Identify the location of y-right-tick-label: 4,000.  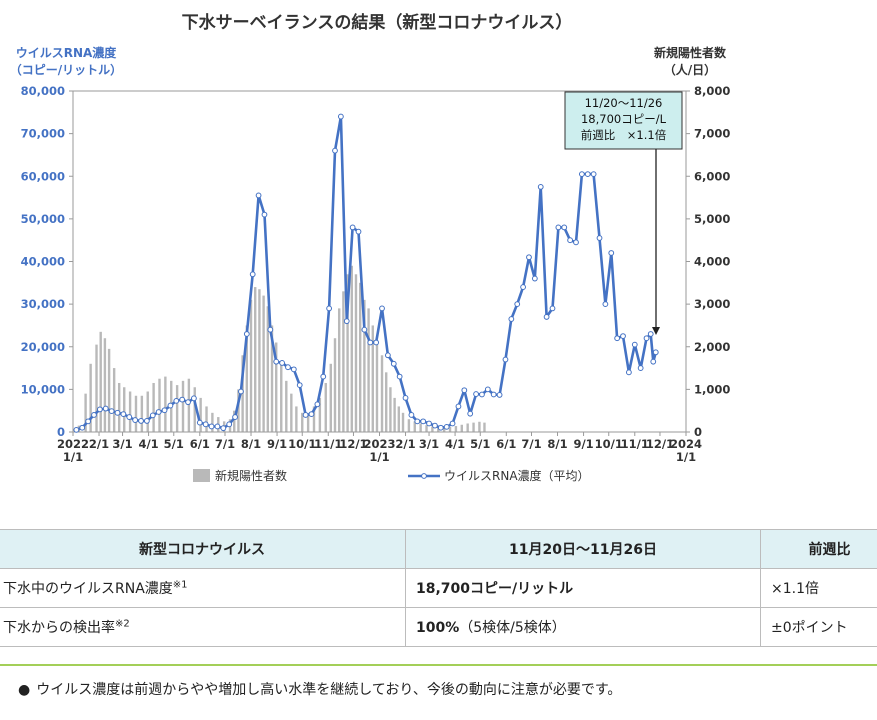
(712, 262).